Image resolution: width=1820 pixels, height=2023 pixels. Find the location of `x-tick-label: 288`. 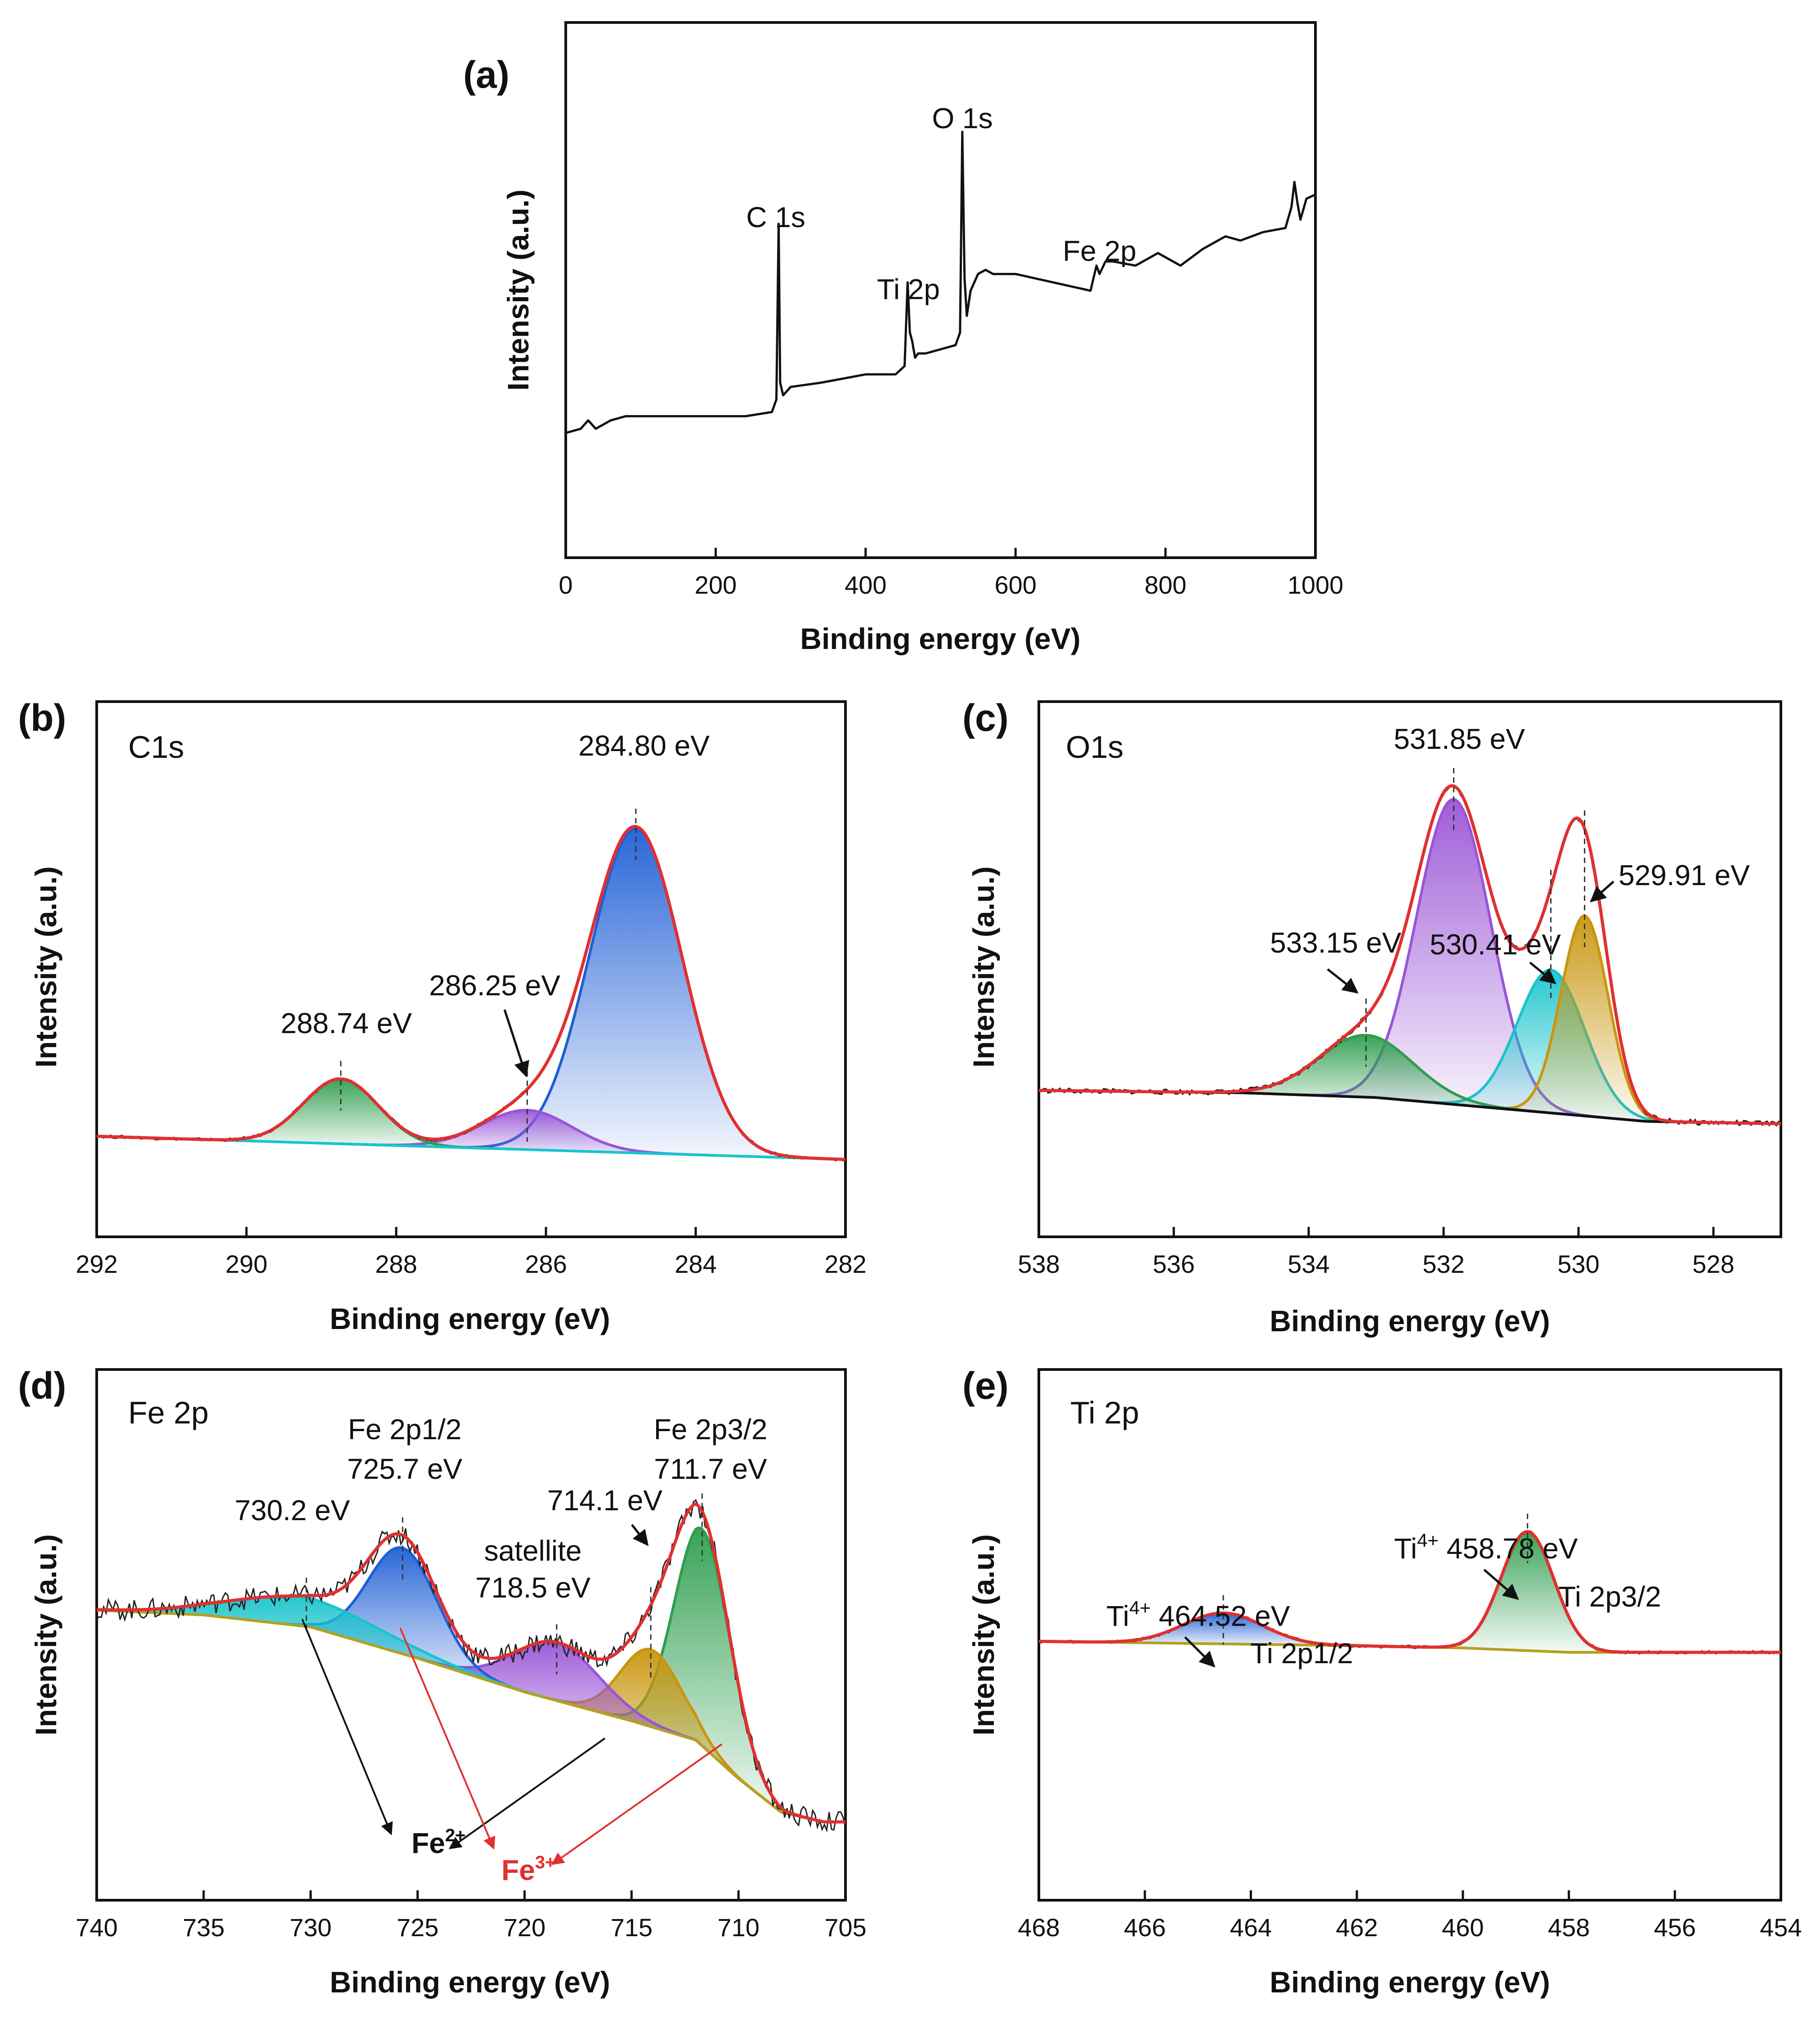

x-tick-label: 288 is located at coordinates (396, 1264).